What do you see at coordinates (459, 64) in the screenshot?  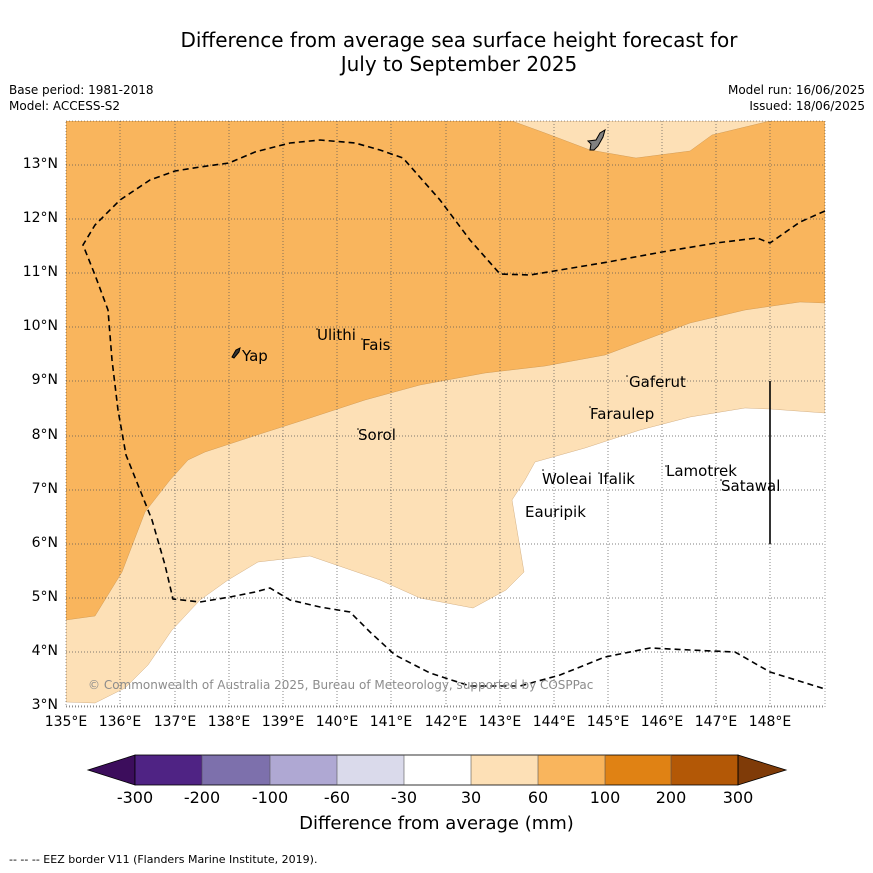 I see `title-line-2: July to September 2025` at bounding box center [459, 64].